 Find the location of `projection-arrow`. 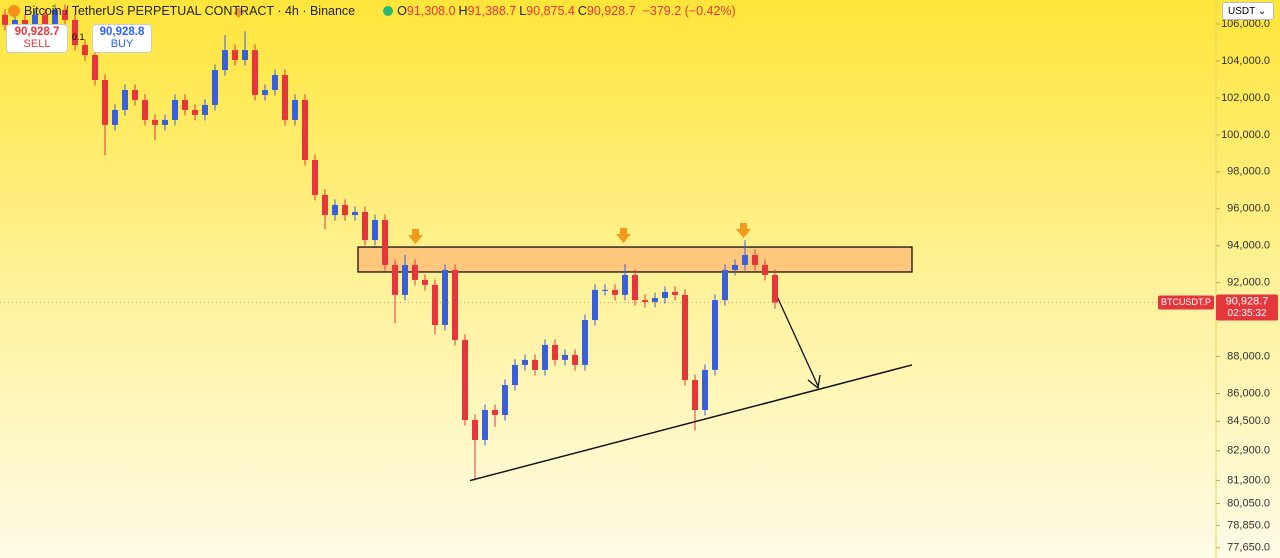

projection-arrow is located at coordinates (797, 340).